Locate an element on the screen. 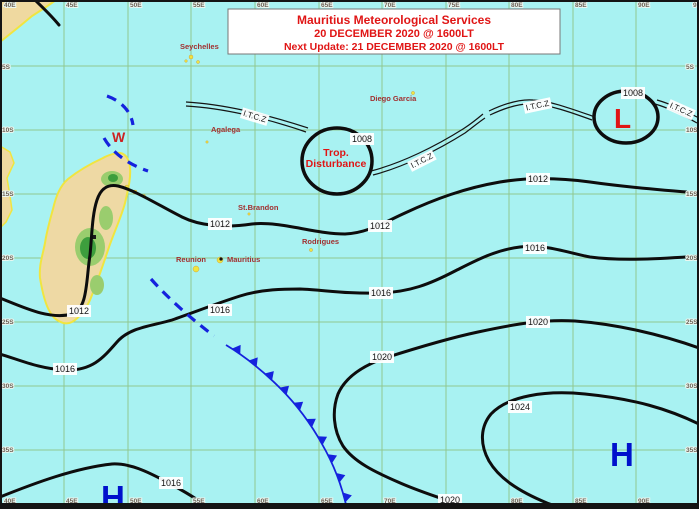 This screenshot has height=509, width=699. high-pressure-marker-southwest: H is located at coordinates (113, 494).